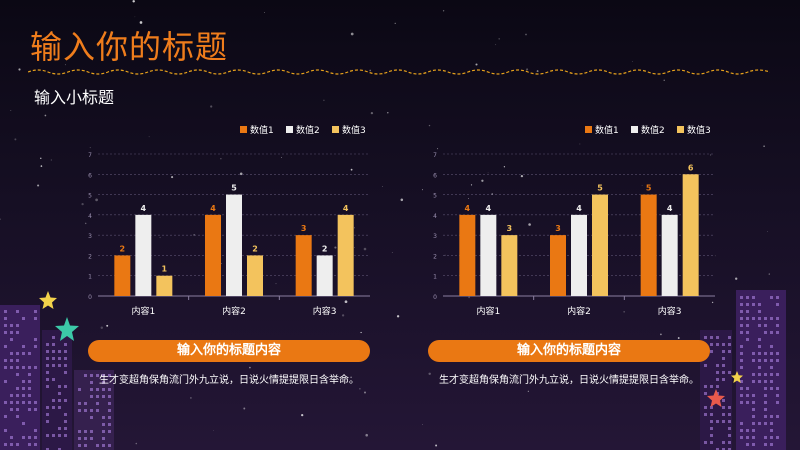 Image resolution: width=800 pixels, height=450 pixels. Describe the element at coordinates (129, 47) in the screenshot. I see `slide-title: 输入你的标题` at that location.